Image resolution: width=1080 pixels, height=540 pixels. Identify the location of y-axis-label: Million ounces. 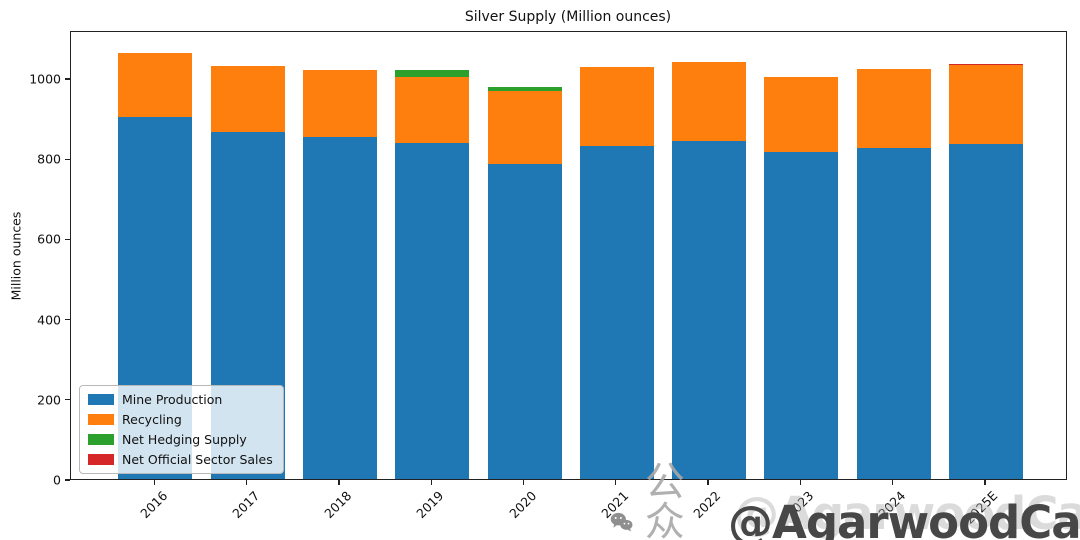
(16, 256).